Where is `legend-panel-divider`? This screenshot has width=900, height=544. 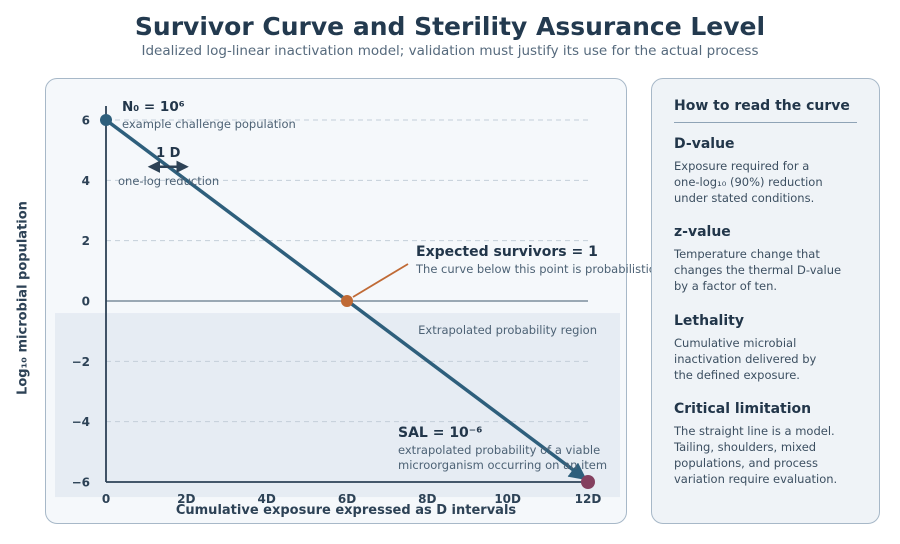
legend-panel-divider is located at coordinates (765, 122).